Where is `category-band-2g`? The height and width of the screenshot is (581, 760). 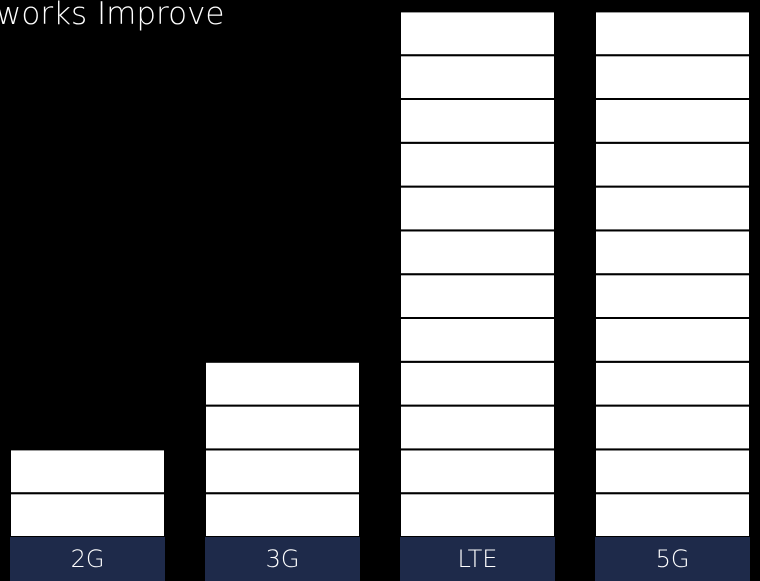
category-band-2g is located at coordinates (87, 559).